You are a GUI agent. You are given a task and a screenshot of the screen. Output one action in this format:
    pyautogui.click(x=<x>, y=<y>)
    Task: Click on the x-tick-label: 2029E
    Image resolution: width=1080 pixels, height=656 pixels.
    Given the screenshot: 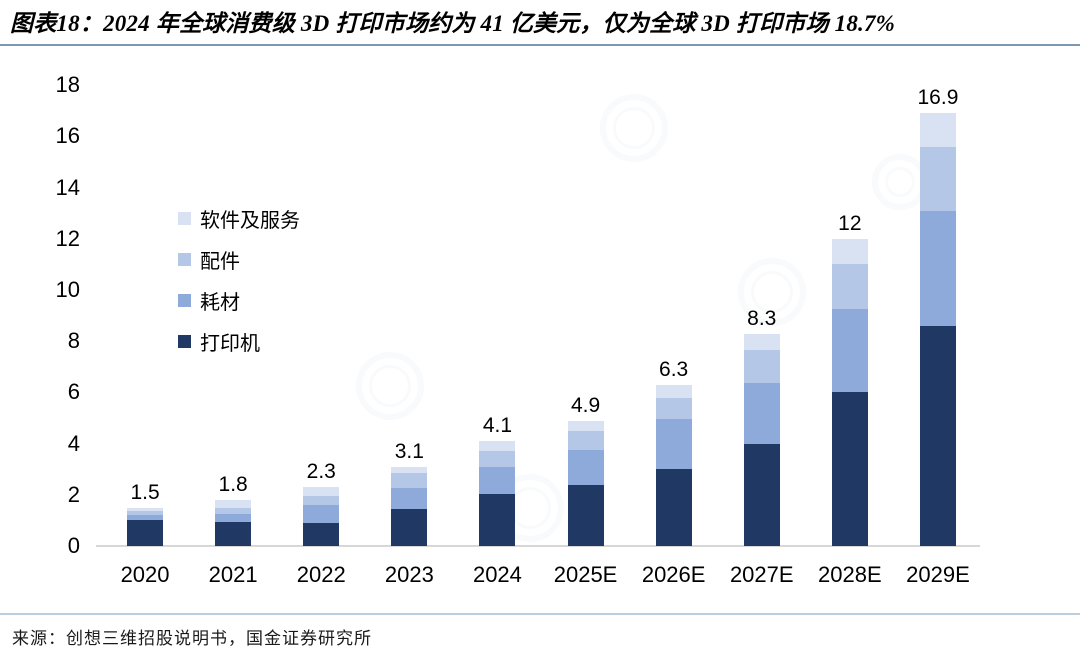 What is the action you would take?
    pyautogui.click(x=938, y=574)
    